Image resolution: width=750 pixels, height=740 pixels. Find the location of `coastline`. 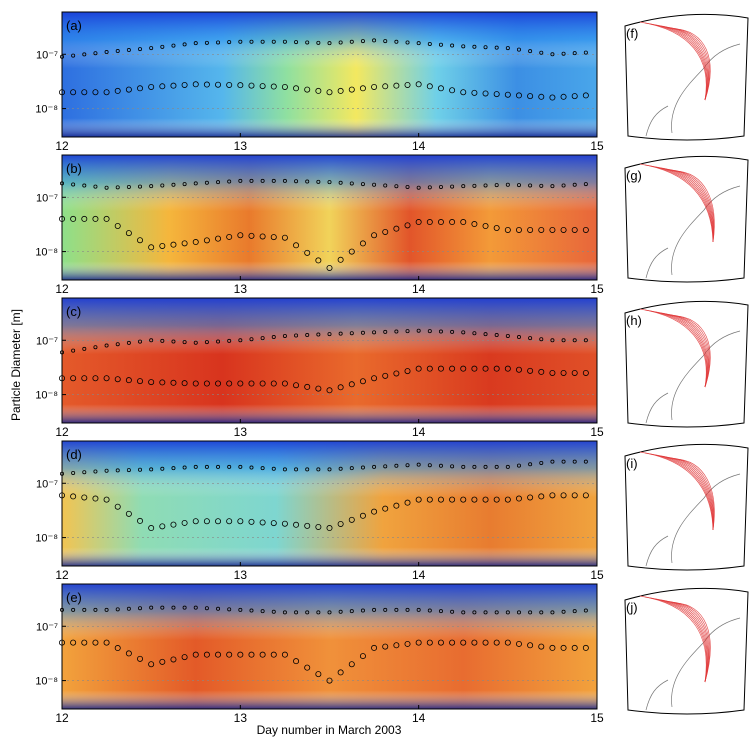

coastline is located at coordinates (706, 518).